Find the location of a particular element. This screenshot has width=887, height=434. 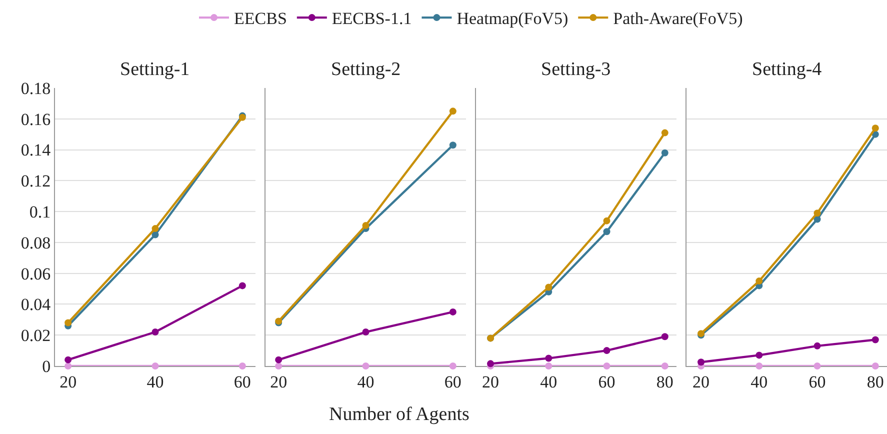

legend-label: EECBS-1.1 is located at coordinates (372, 18).